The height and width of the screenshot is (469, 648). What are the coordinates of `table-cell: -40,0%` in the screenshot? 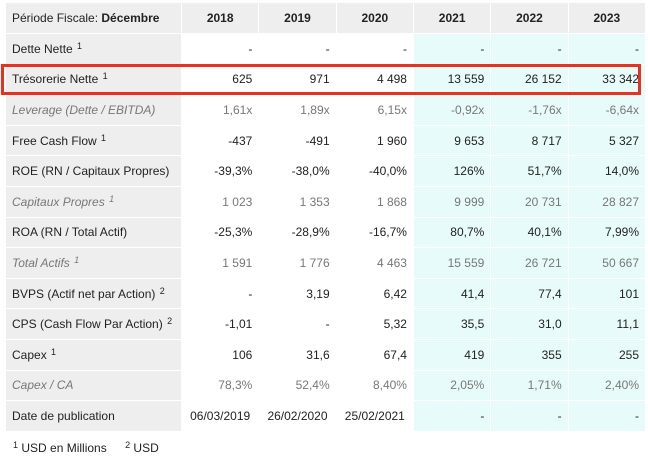 It's located at (375, 171).